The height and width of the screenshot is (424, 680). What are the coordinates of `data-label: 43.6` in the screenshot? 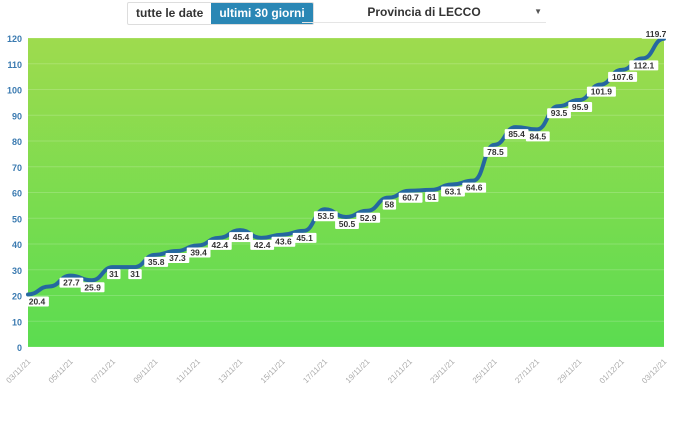 It's located at (283, 242).